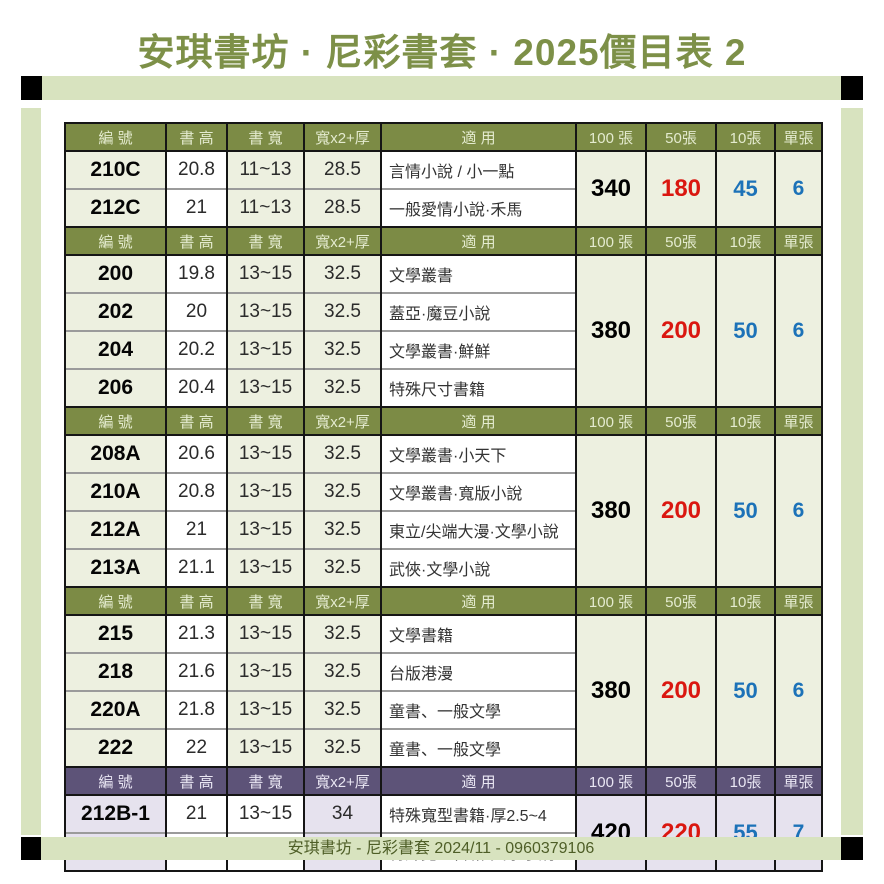 This screenshot has width=884, height=884. What do you see at coordinates (443, 207) in the screenshot?
I see `table-row: 212C 21 11~13 28.5 一般愛情小說·禾馬` at bounding box center [443, 207].